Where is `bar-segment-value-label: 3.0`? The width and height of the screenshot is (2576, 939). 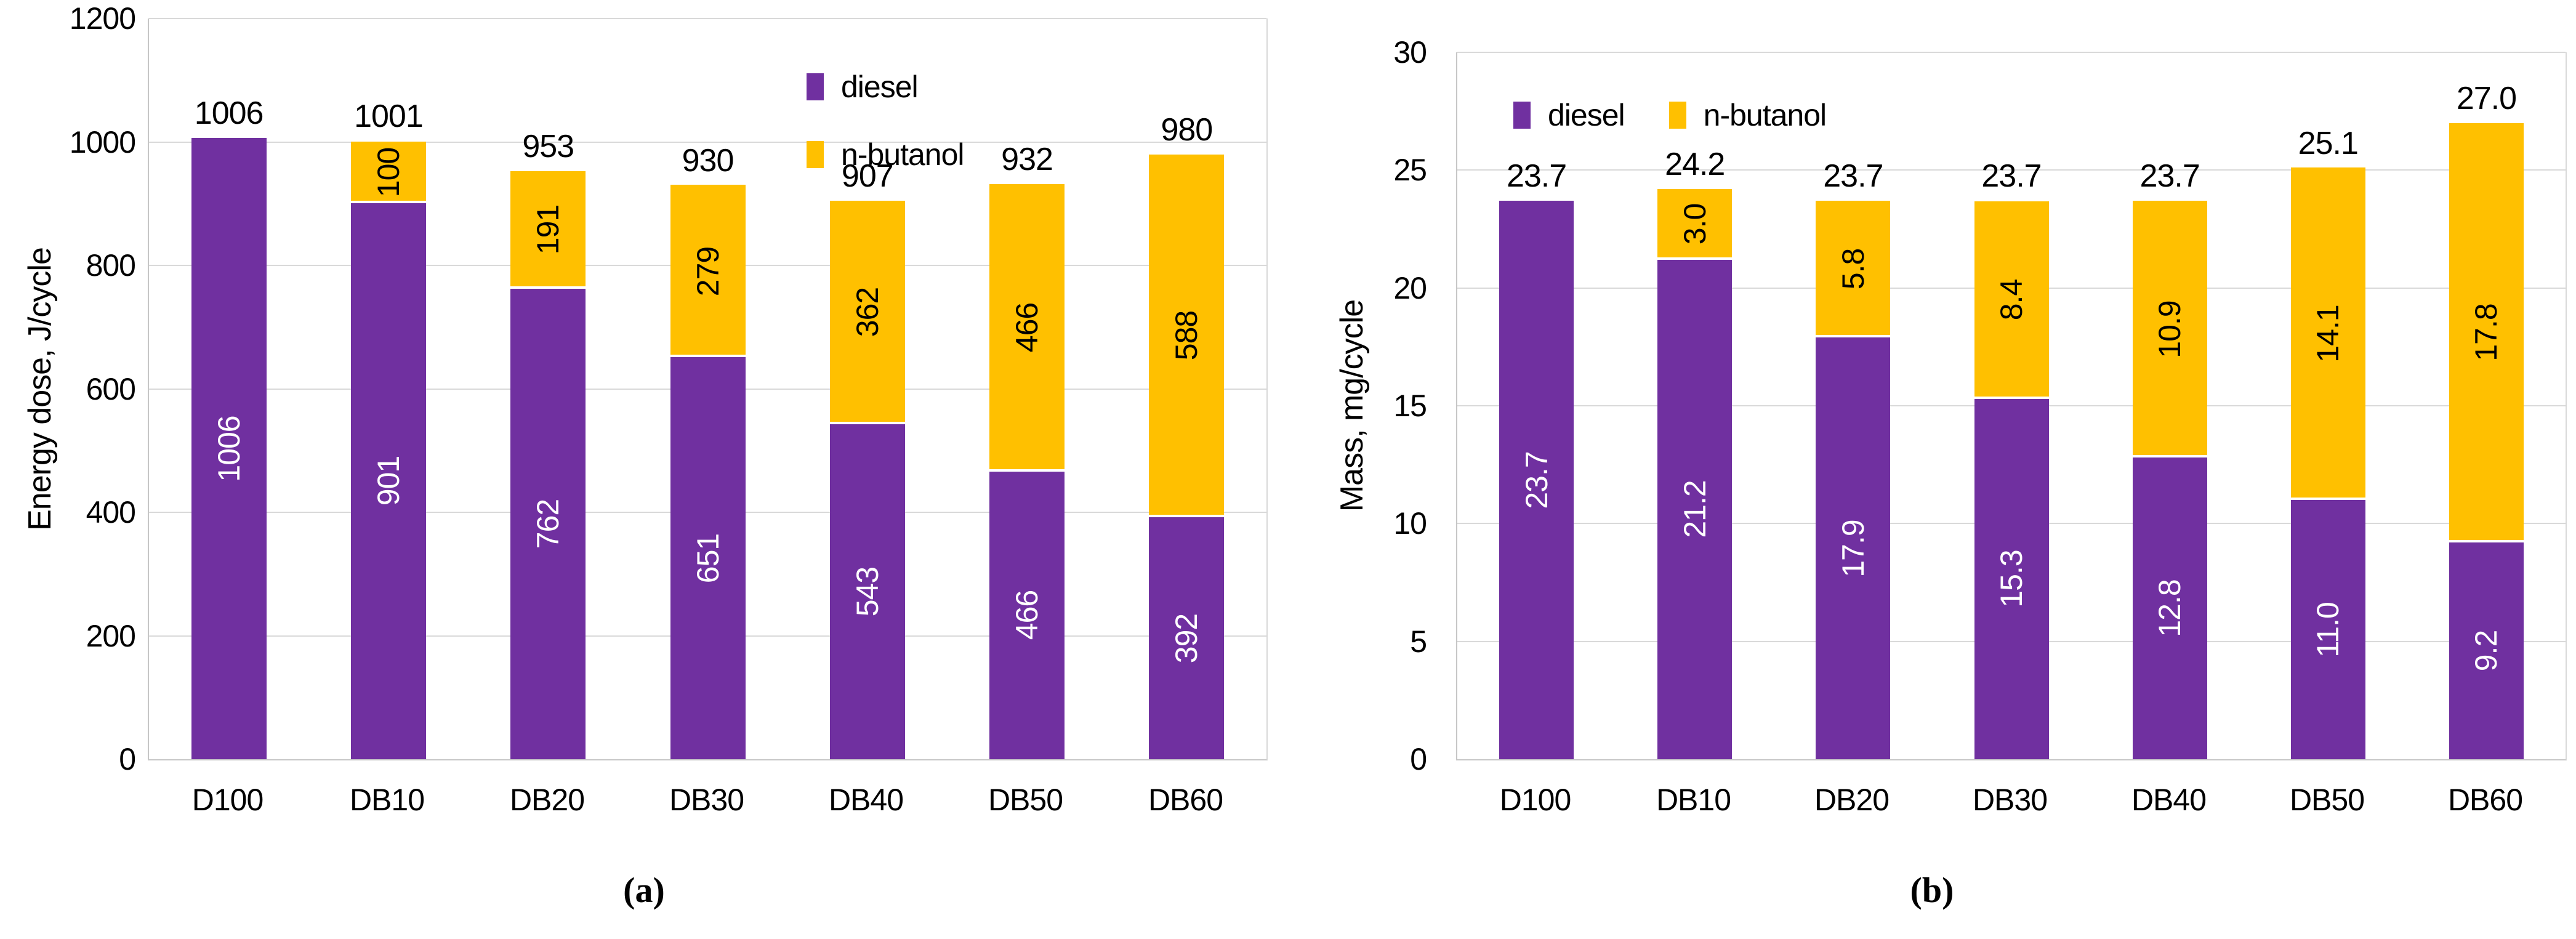 bar-segment-value-label: 3.0 is located at coordinates (1694, 224).